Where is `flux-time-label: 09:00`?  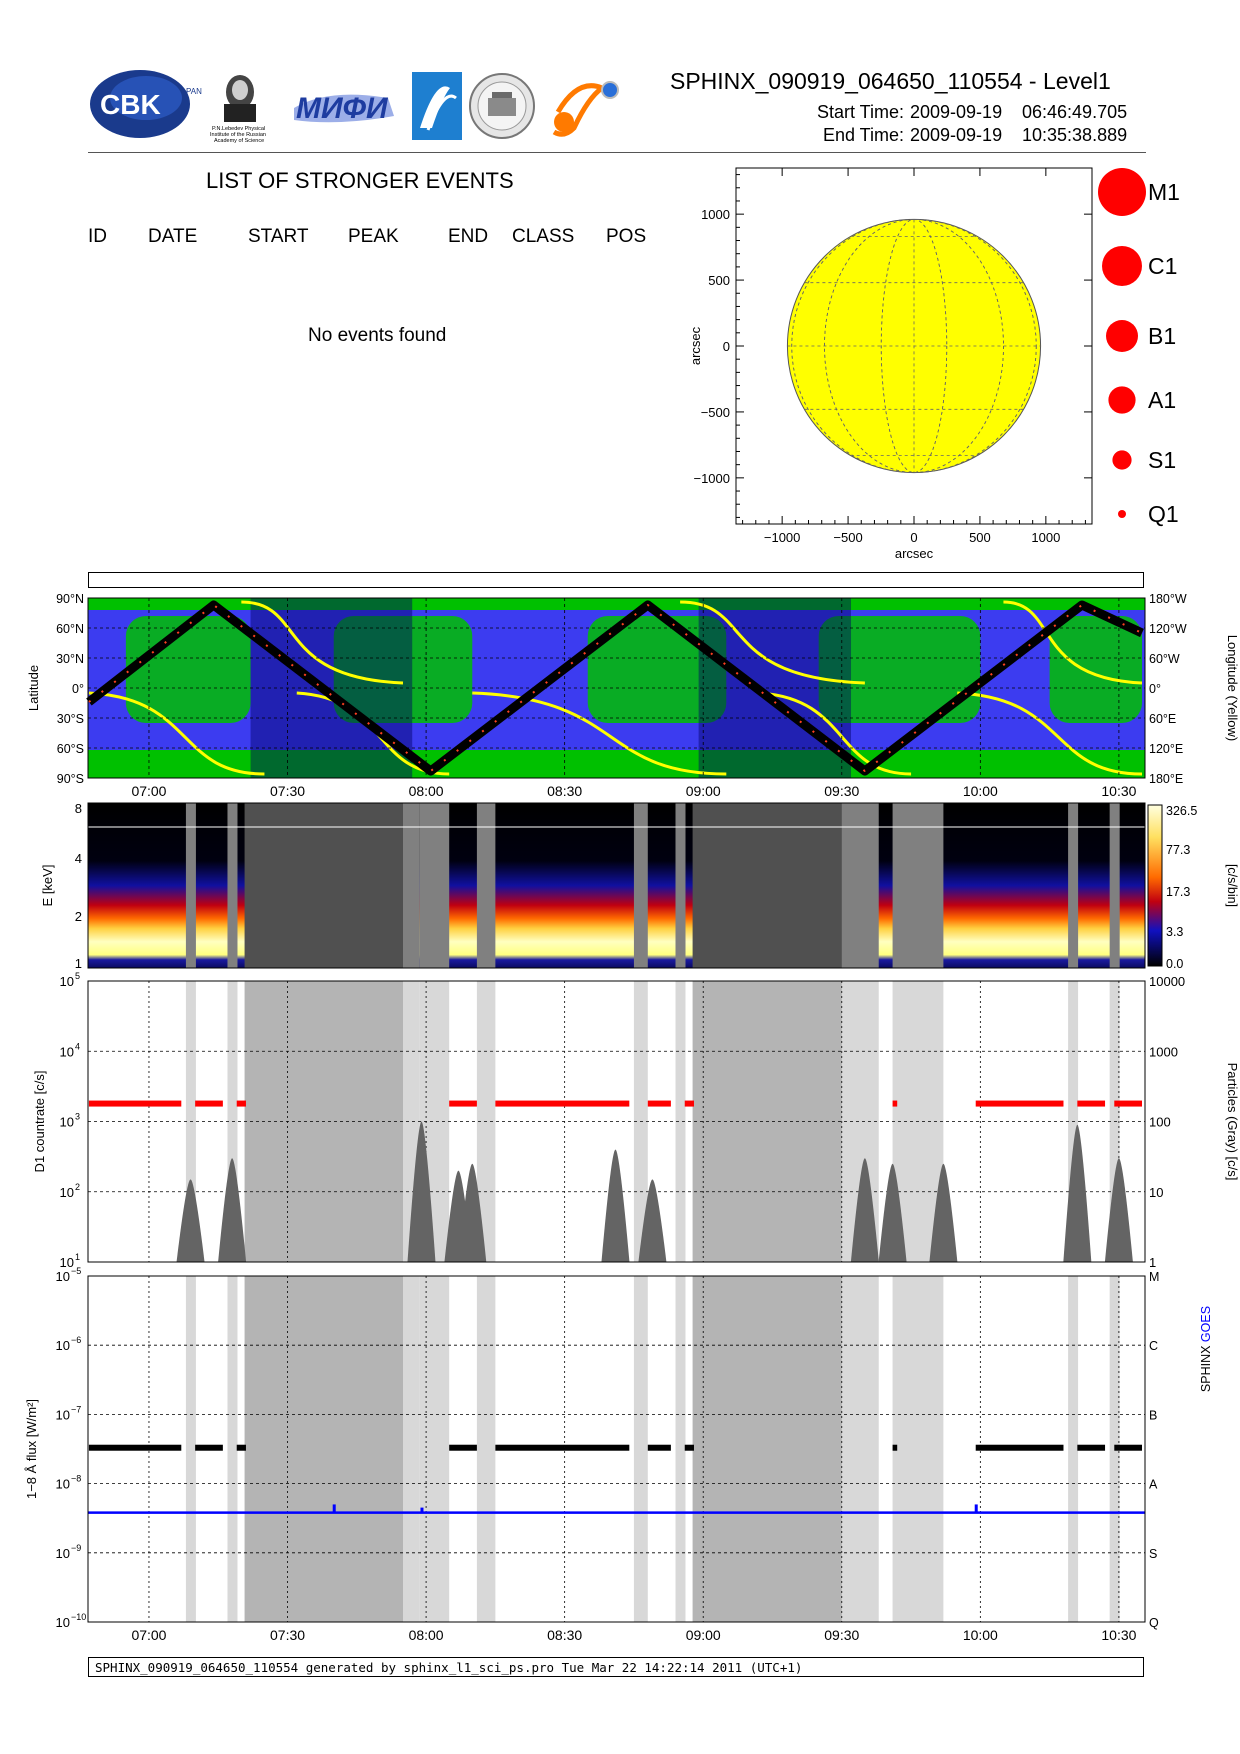
flux-time-label: 09:00 is located at coordinates (703, 1635).